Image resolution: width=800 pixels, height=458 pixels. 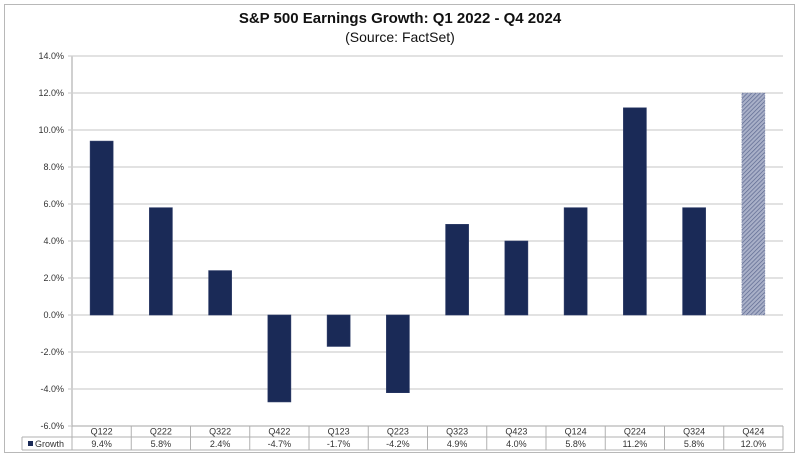 I want to click on x-tick-label: Q224, so click(x=635, y=432).